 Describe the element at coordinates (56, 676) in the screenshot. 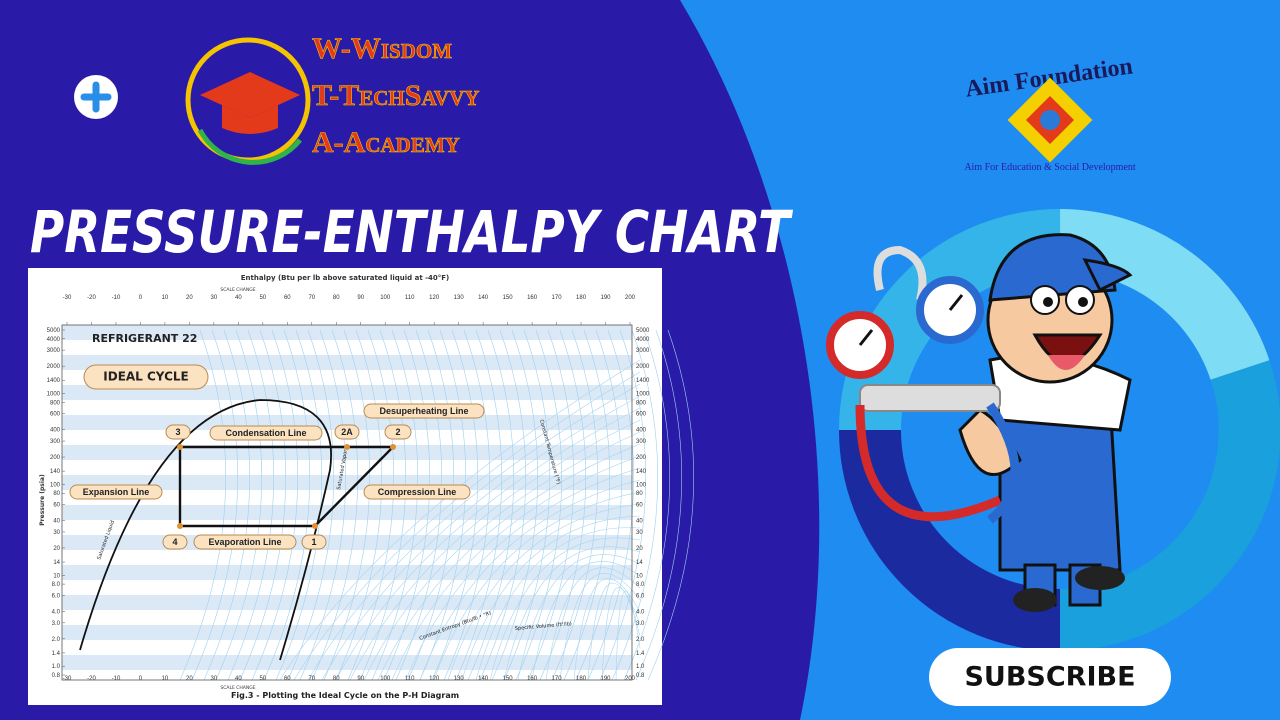

I see `pressure-tick: 0.8` at that location.